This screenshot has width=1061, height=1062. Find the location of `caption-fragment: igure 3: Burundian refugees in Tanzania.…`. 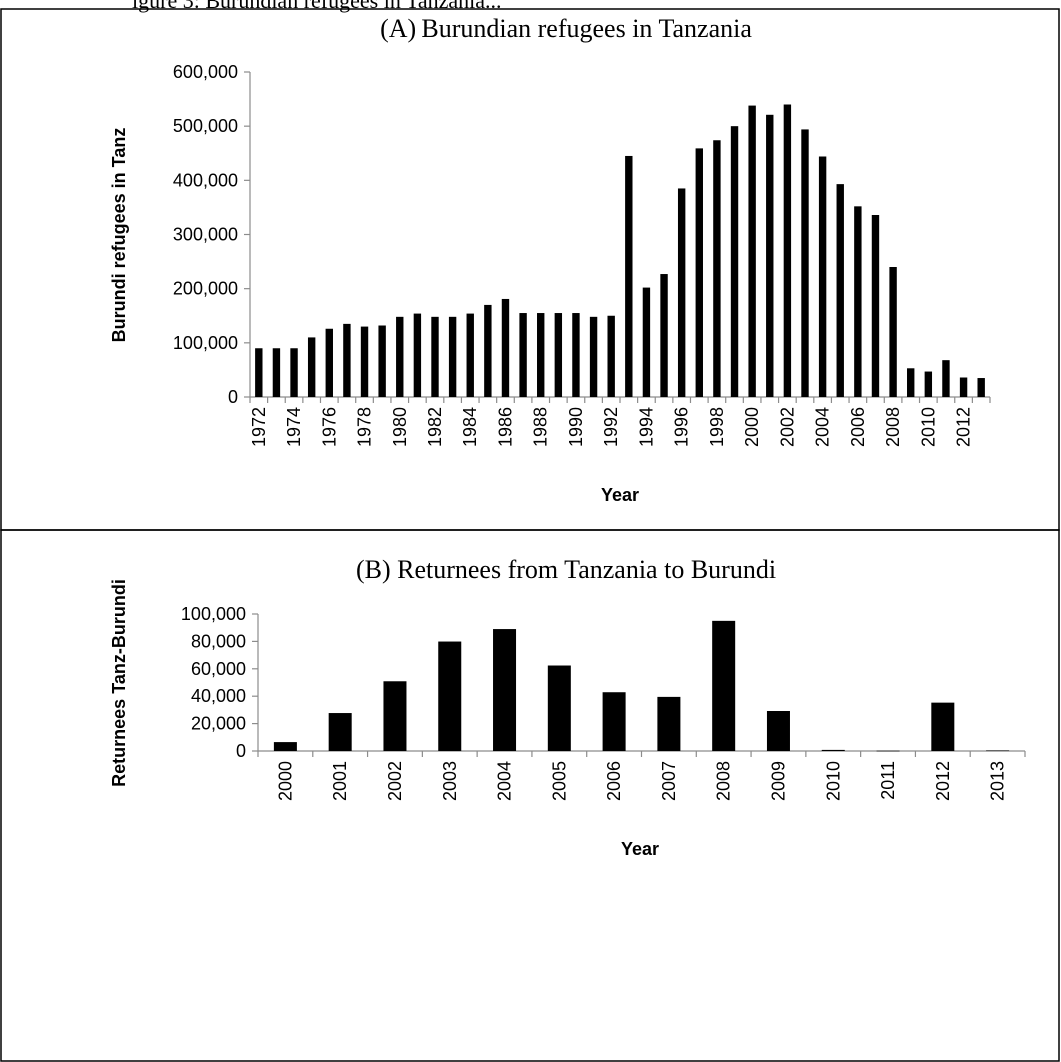

caption-fragment: igure 3: Burundian refugees in Tanzania.… is located at coordinates (317, 6).